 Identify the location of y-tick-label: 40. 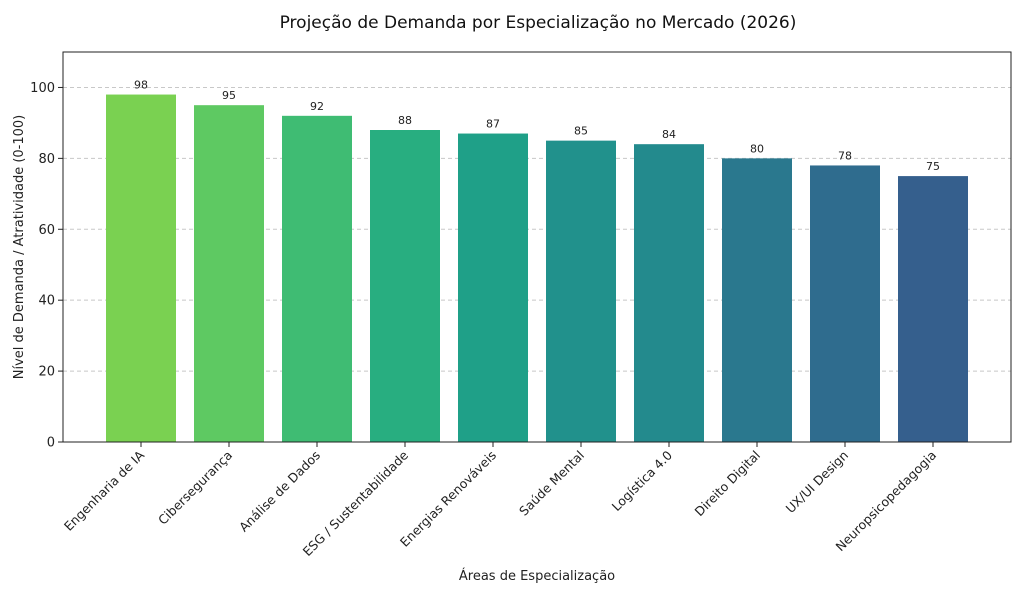
(46, 301).